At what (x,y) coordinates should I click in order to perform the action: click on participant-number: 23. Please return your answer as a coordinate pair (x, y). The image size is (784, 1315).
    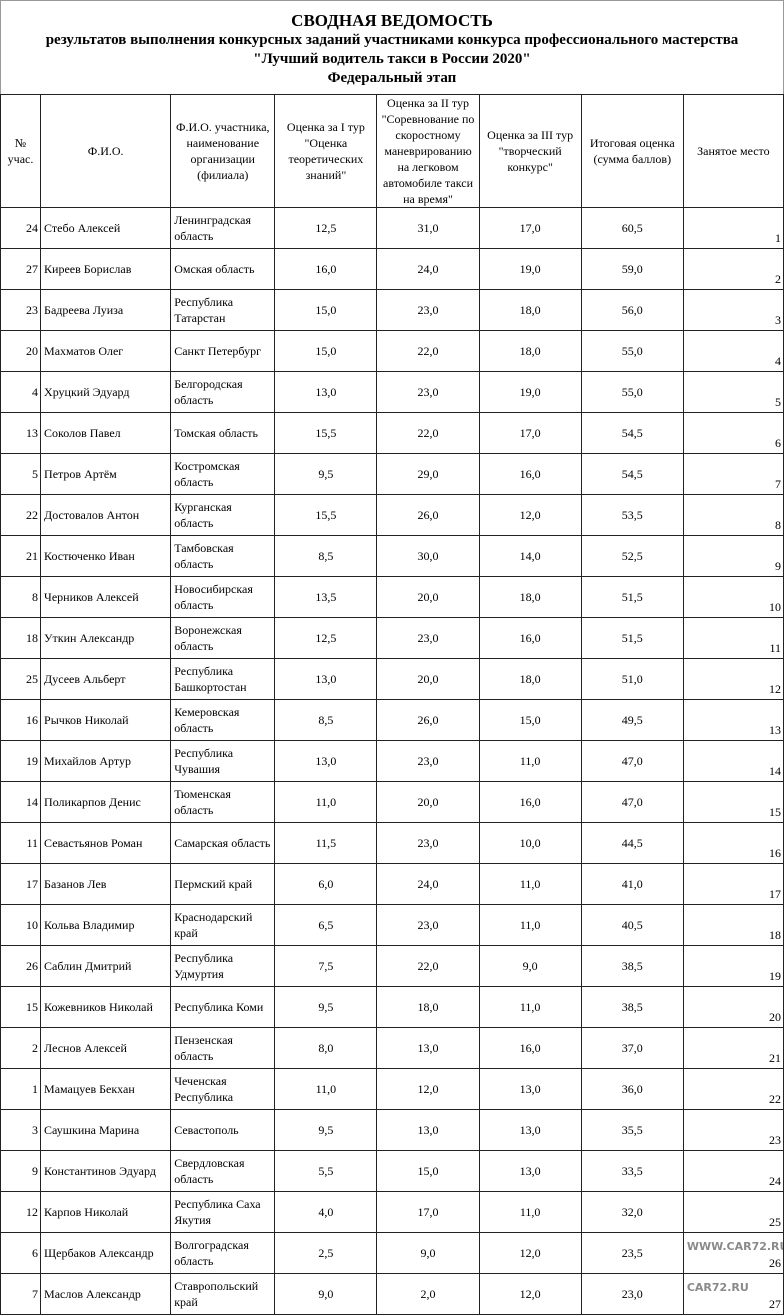
    Looking at the image, I should click on (21, 310).